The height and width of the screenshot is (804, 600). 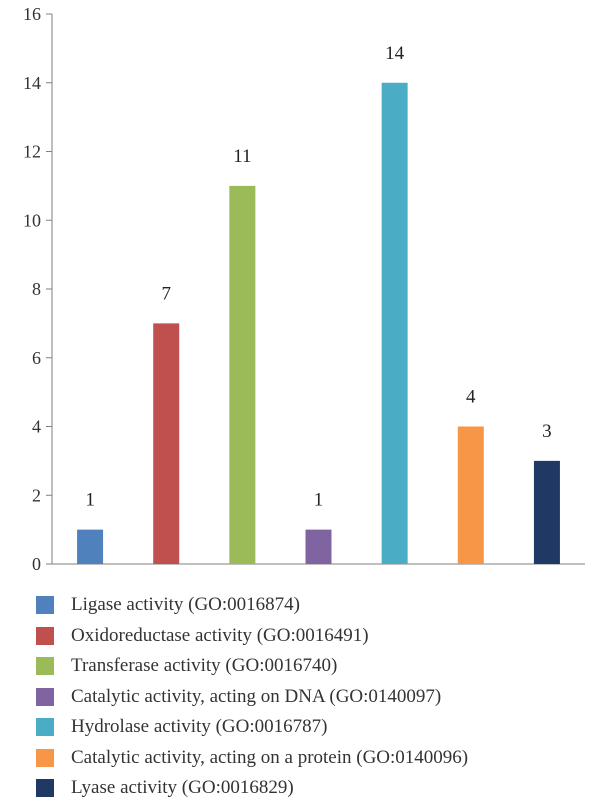 I want to click on legend-item: Transferase activity (GO:0016740), so click(x=252, y=666).